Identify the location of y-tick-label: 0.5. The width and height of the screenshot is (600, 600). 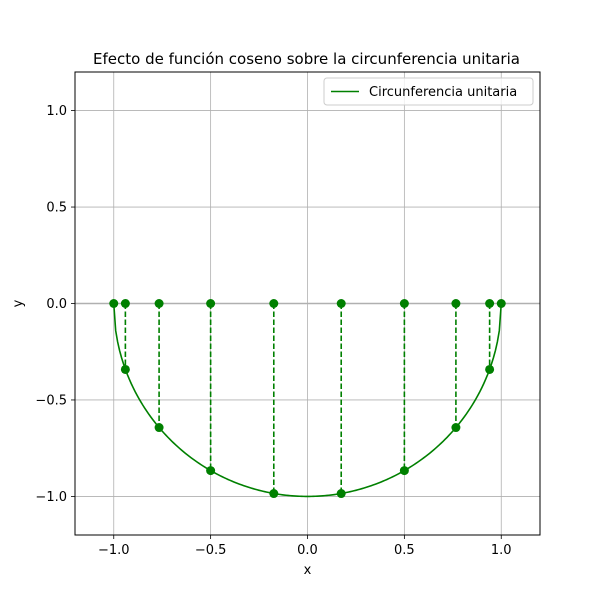
(56, 208).